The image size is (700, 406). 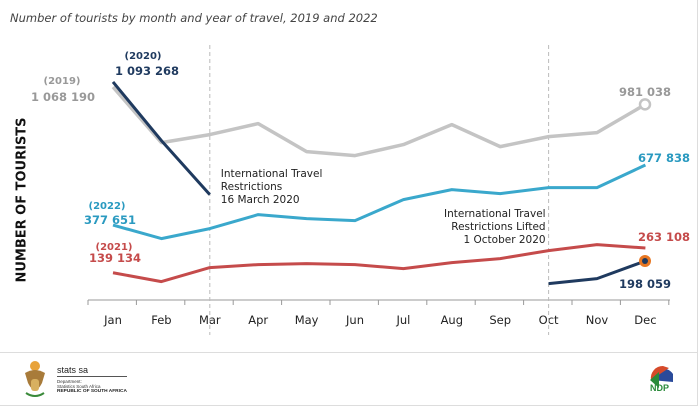 What do you see at coordinates (645, 320) in the screenshot?
I see `x-tick-label: Dec` at bounding box center [645, 320].